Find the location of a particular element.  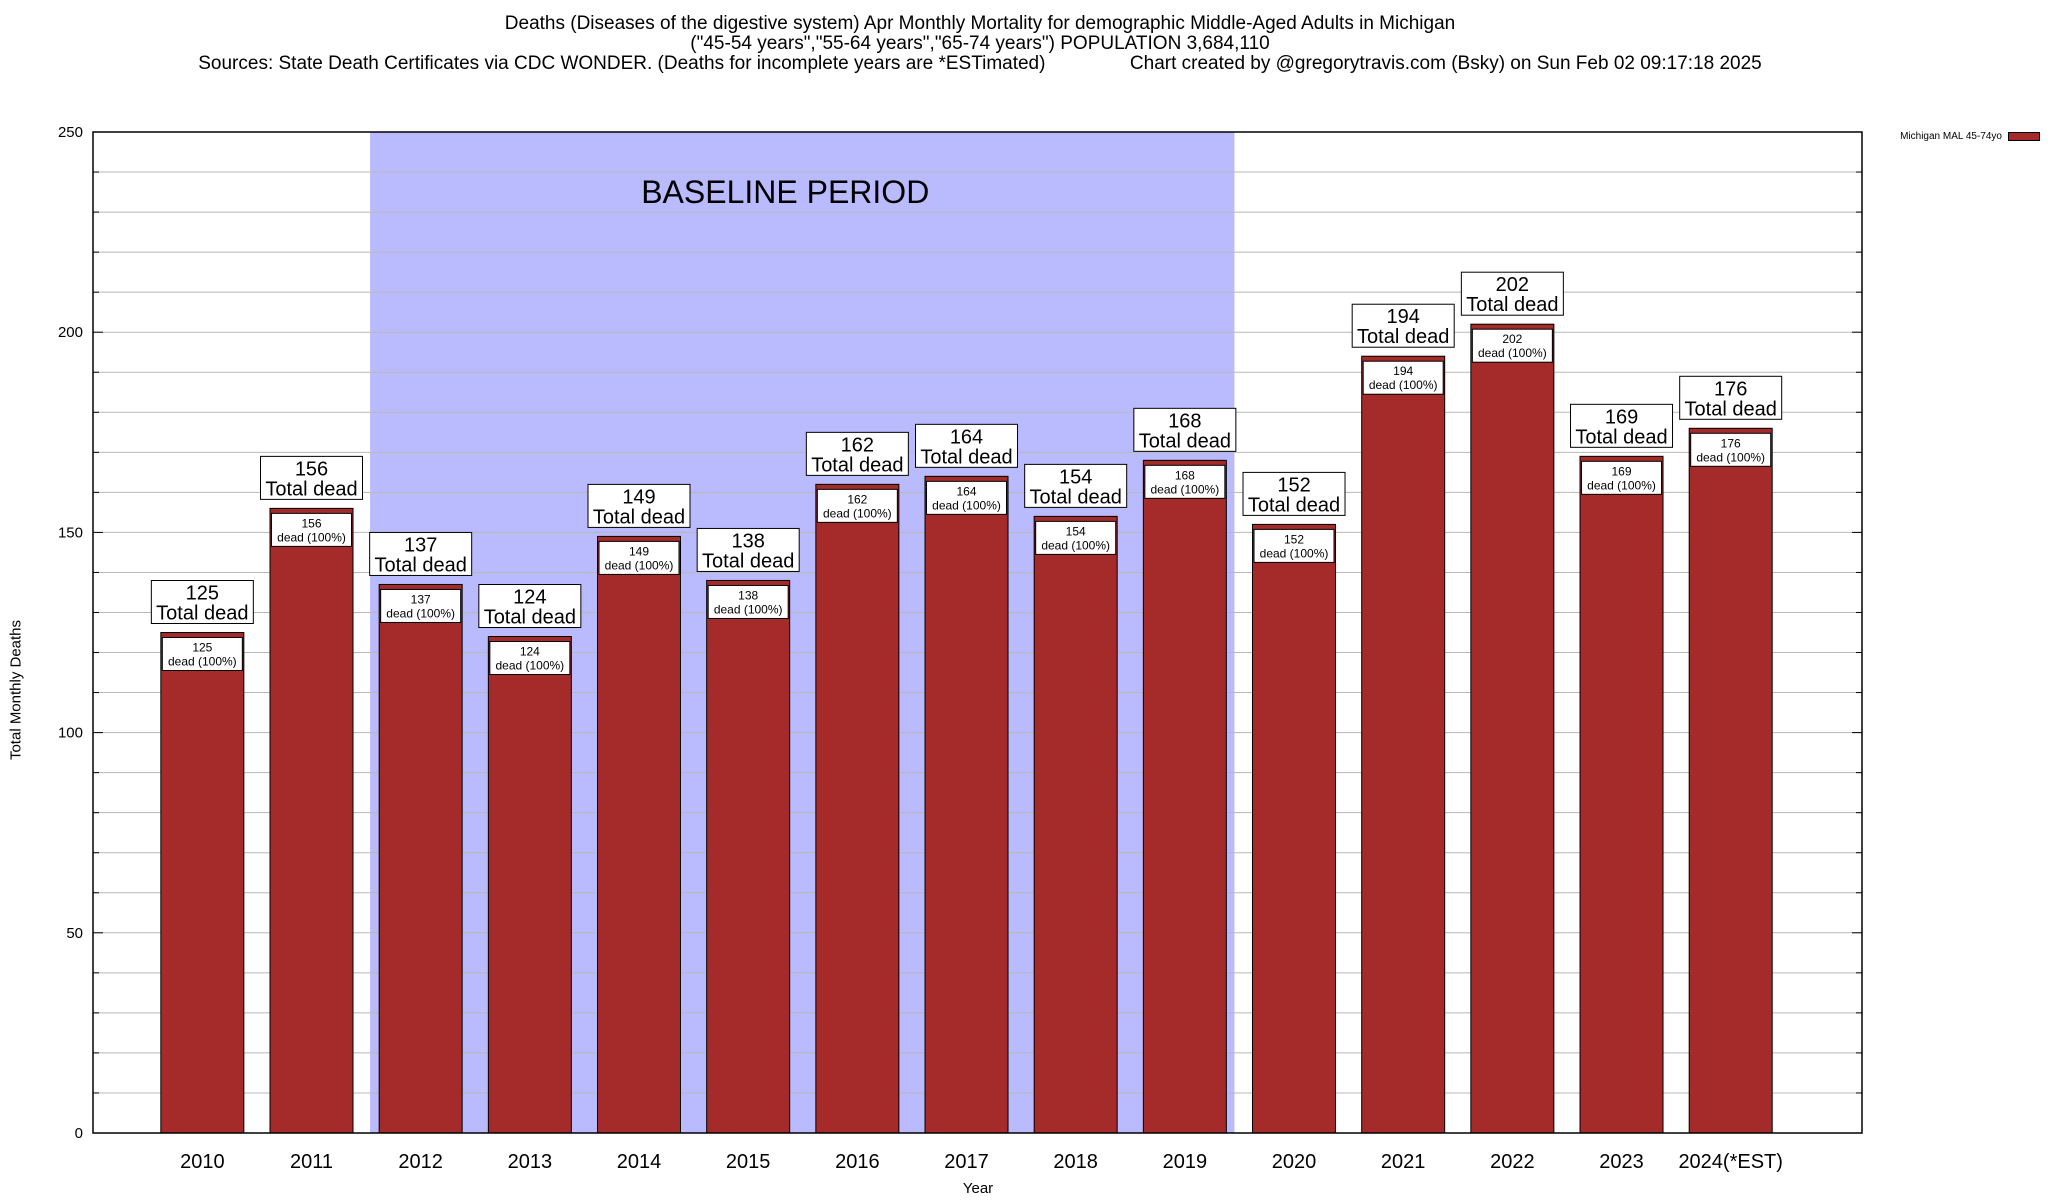

y-tick-label: 0 is located at coordinates (79, 1133).